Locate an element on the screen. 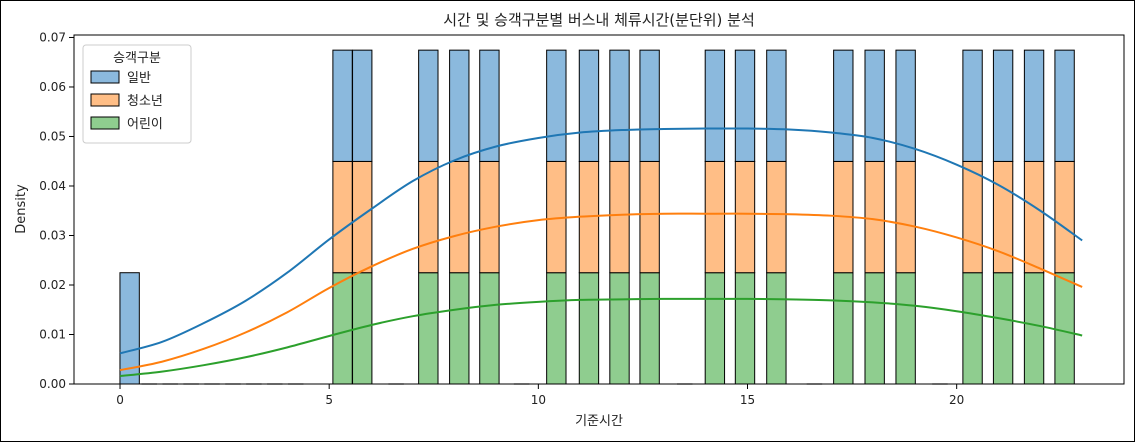  y-tick-label: 0.06 is located at coordinates (52, 87).